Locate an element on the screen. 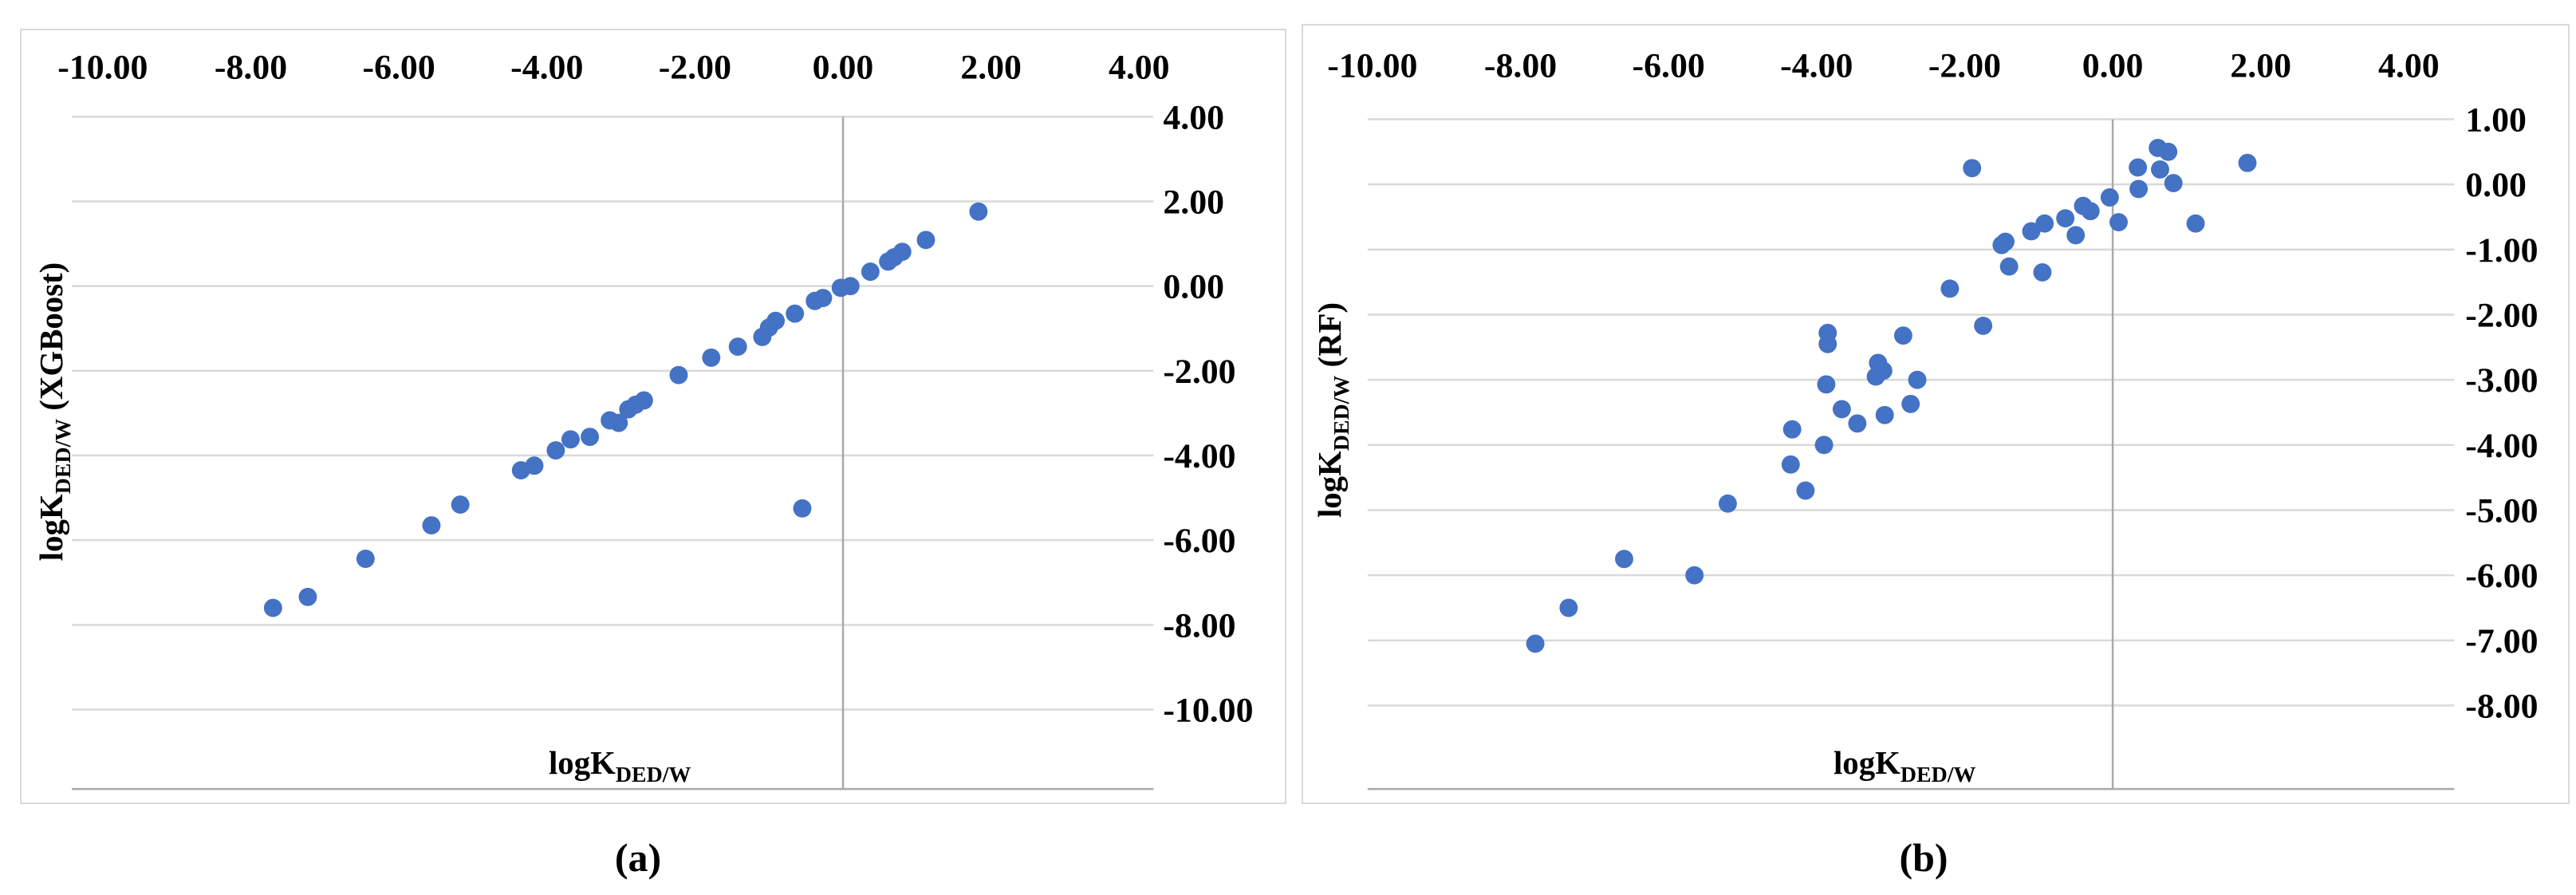 The width and height of the screenshot is (2576, 895). y-axis-title: logKDED/W (RF) is located at coordinates (1333, 410).